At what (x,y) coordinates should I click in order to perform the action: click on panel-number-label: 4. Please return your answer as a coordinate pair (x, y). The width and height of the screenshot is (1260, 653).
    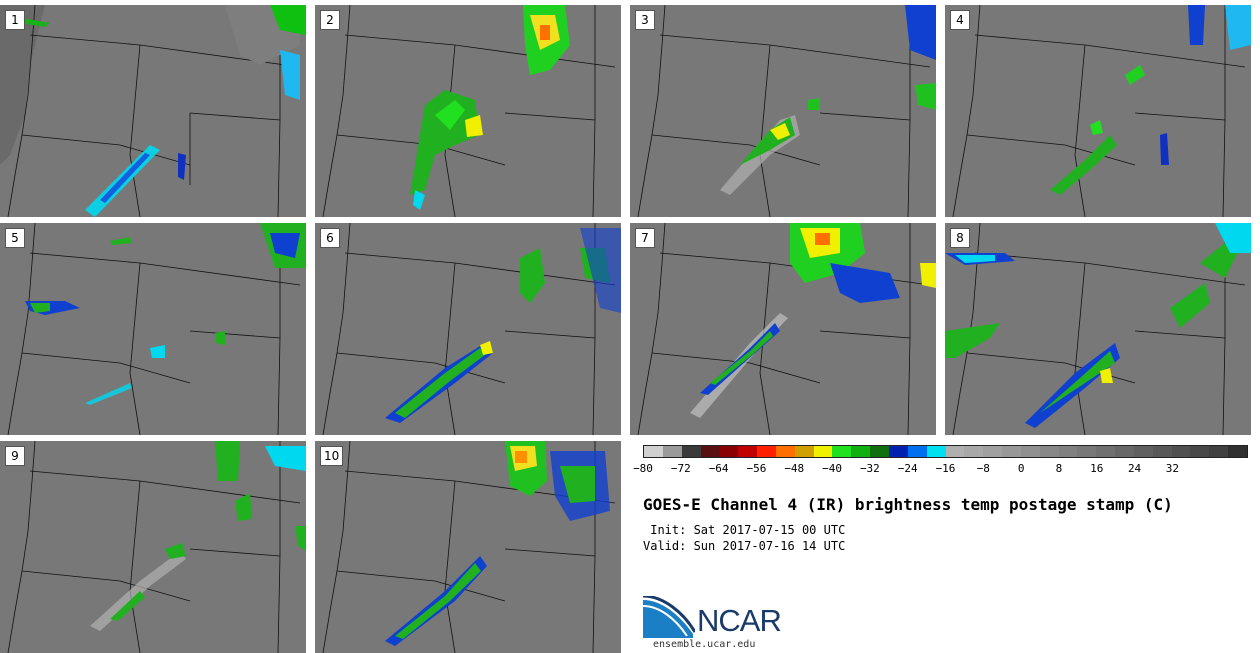
    Looking at the image, I should click on (960, 20).